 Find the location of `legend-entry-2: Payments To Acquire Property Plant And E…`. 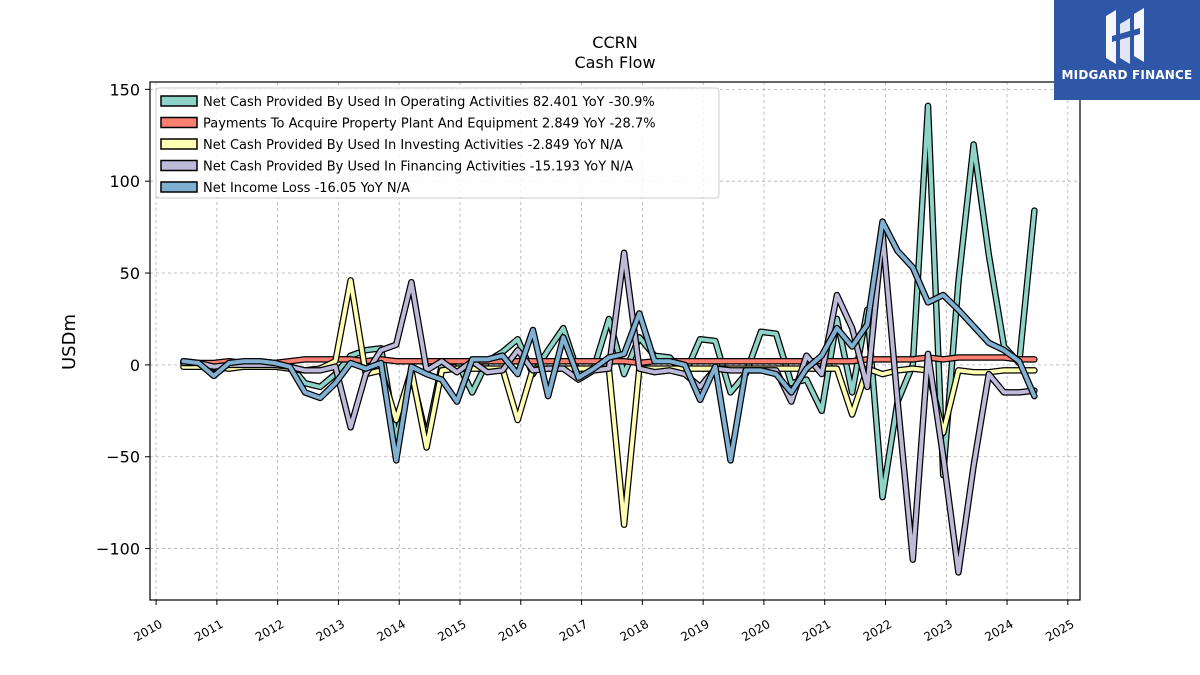

legend-entry-2: Payments To Acquire Property Plant And E… is located at coordinates (429, 124).